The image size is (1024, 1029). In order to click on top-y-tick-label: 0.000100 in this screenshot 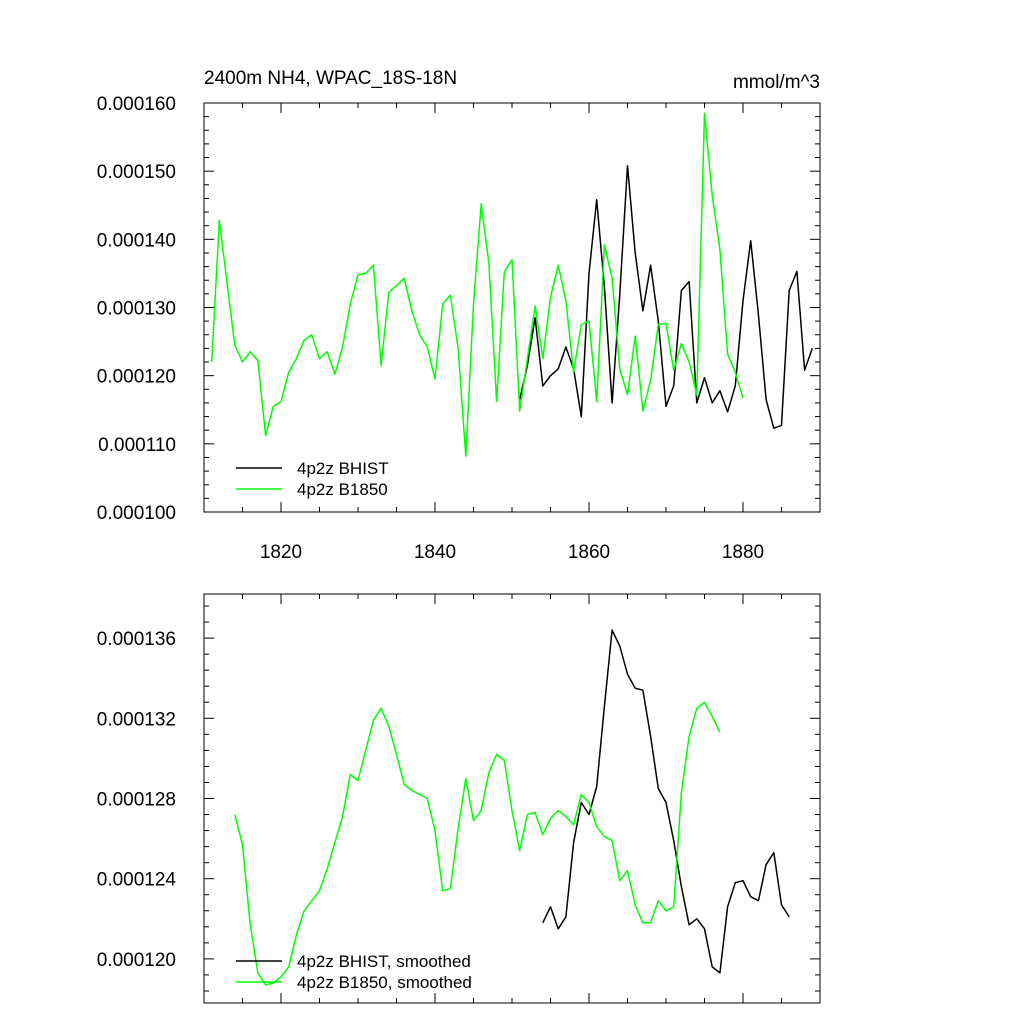, I will do `click(136, 513)`.